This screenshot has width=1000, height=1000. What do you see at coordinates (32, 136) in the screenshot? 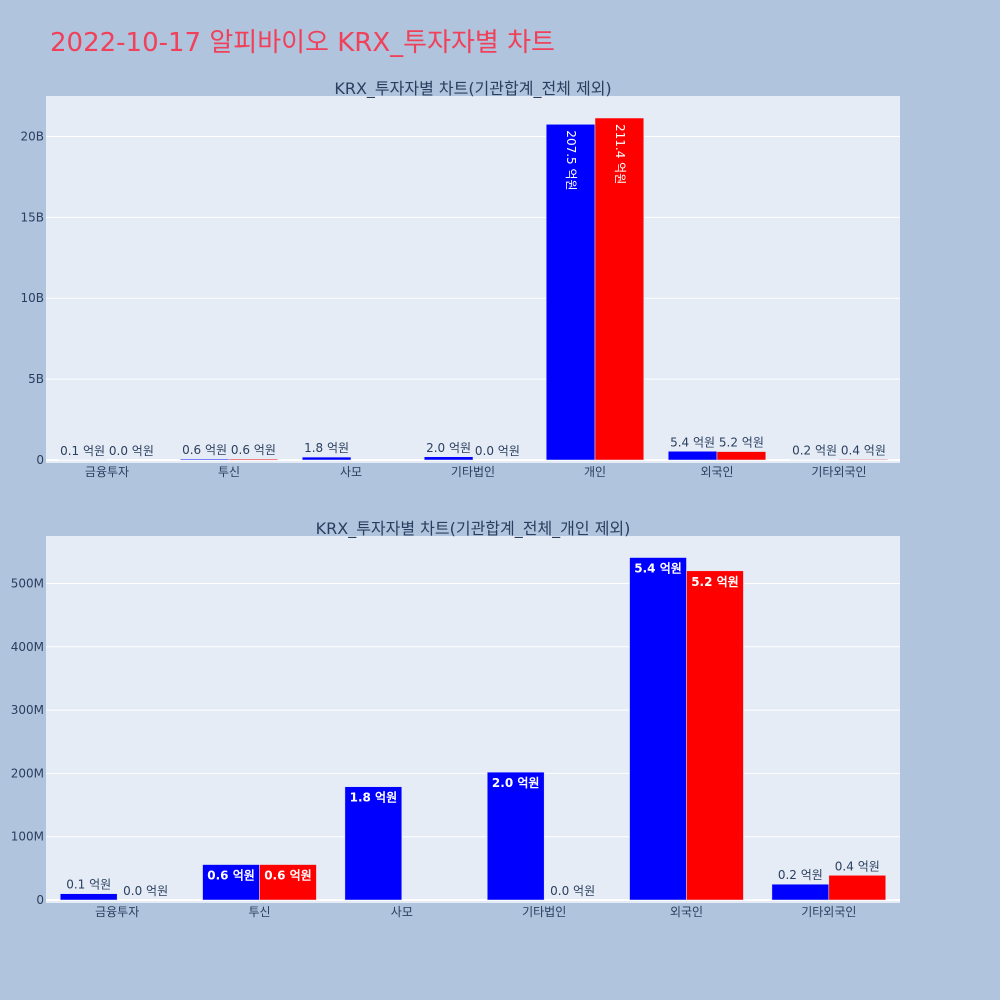
I see `y-tick-label: 20B` at bounding box center [32, 136].